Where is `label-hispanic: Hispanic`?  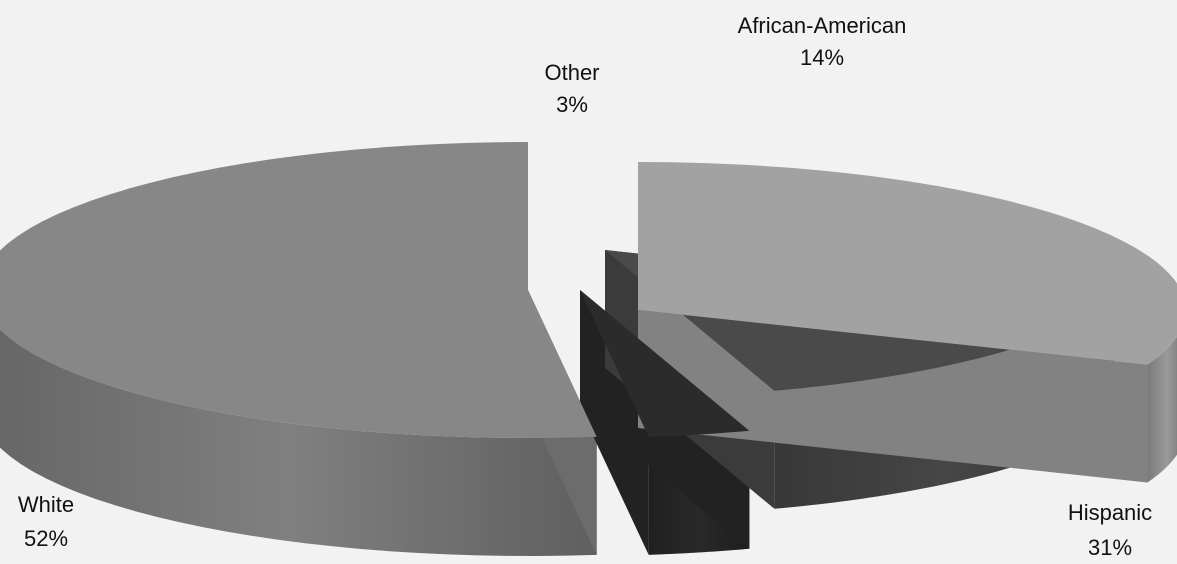
label-hispanic: Hispanic is located at coordinates (1110, 512).